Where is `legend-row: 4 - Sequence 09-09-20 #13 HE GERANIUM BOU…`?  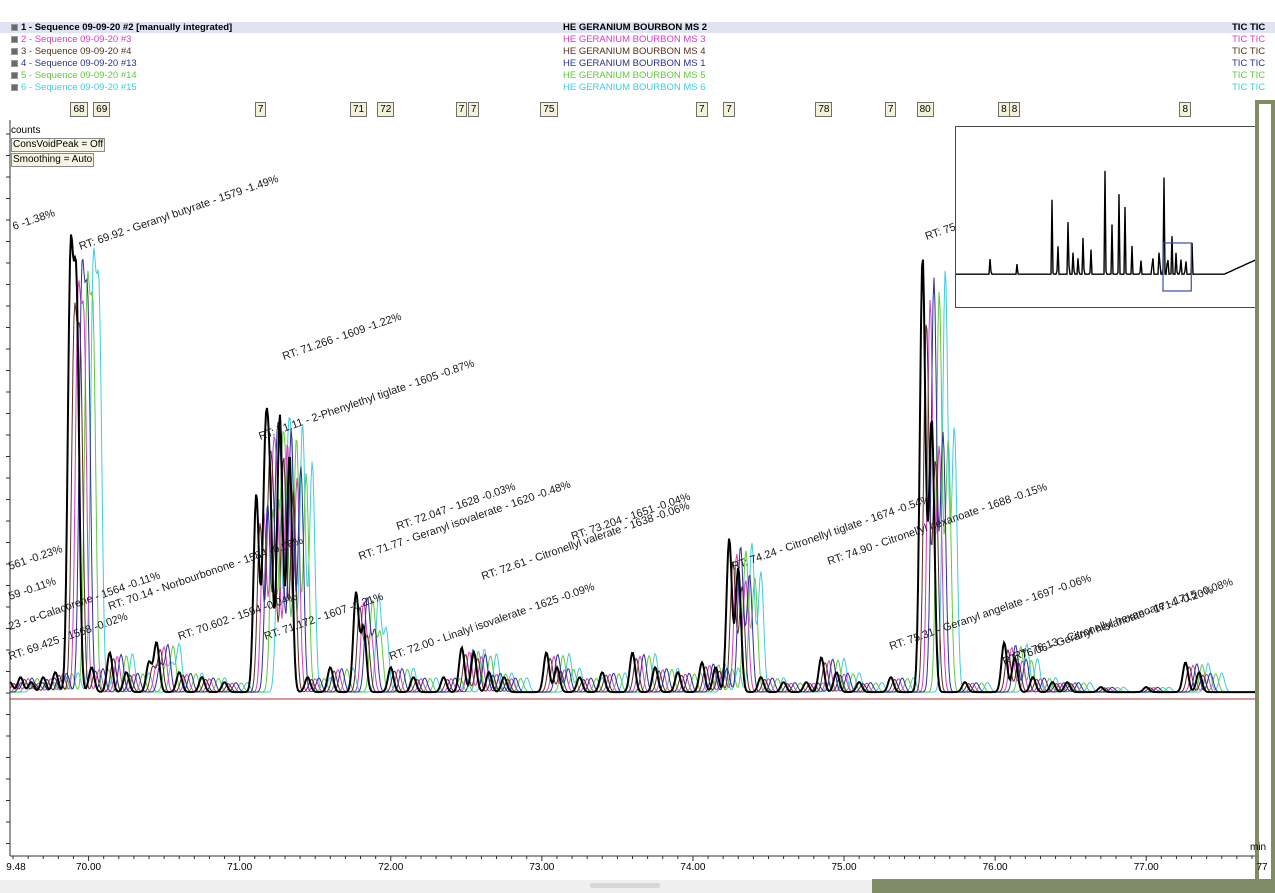
legend-row: 4 - Sequence 09-09-20 #13 HE GERANIUM BOU… is located at coordinates (637, 63).